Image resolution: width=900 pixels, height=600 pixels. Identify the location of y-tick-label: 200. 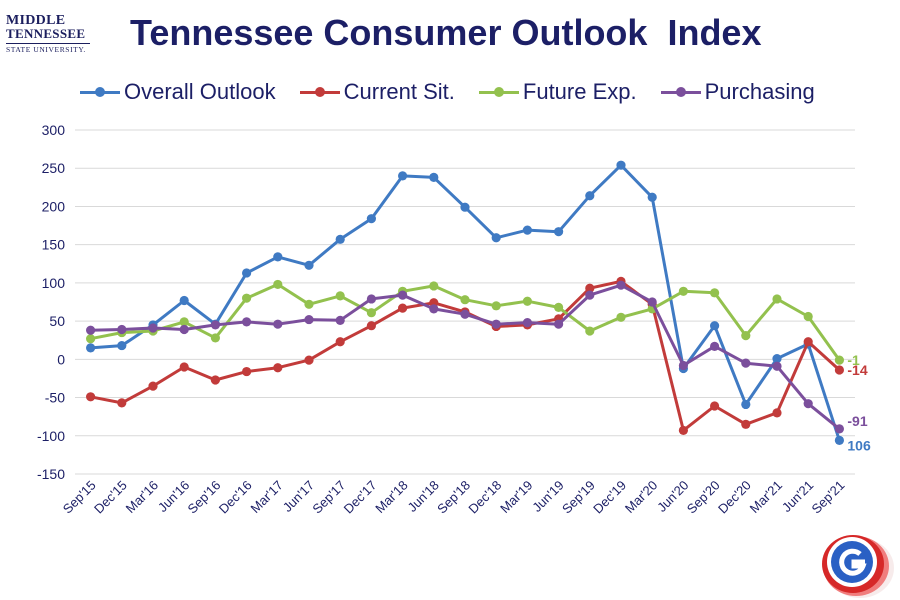
(54, 206).